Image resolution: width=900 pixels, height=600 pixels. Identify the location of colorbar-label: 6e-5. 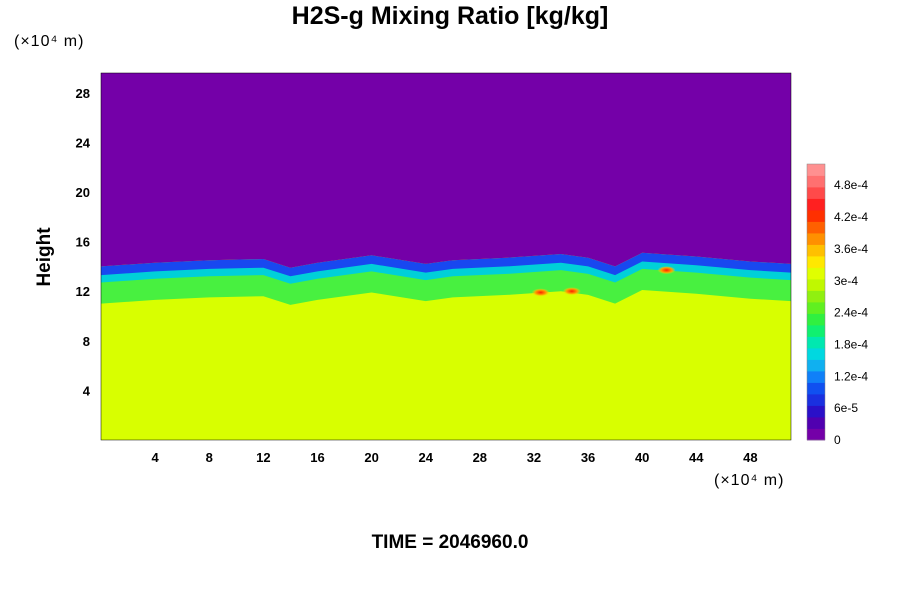
(846, 408).